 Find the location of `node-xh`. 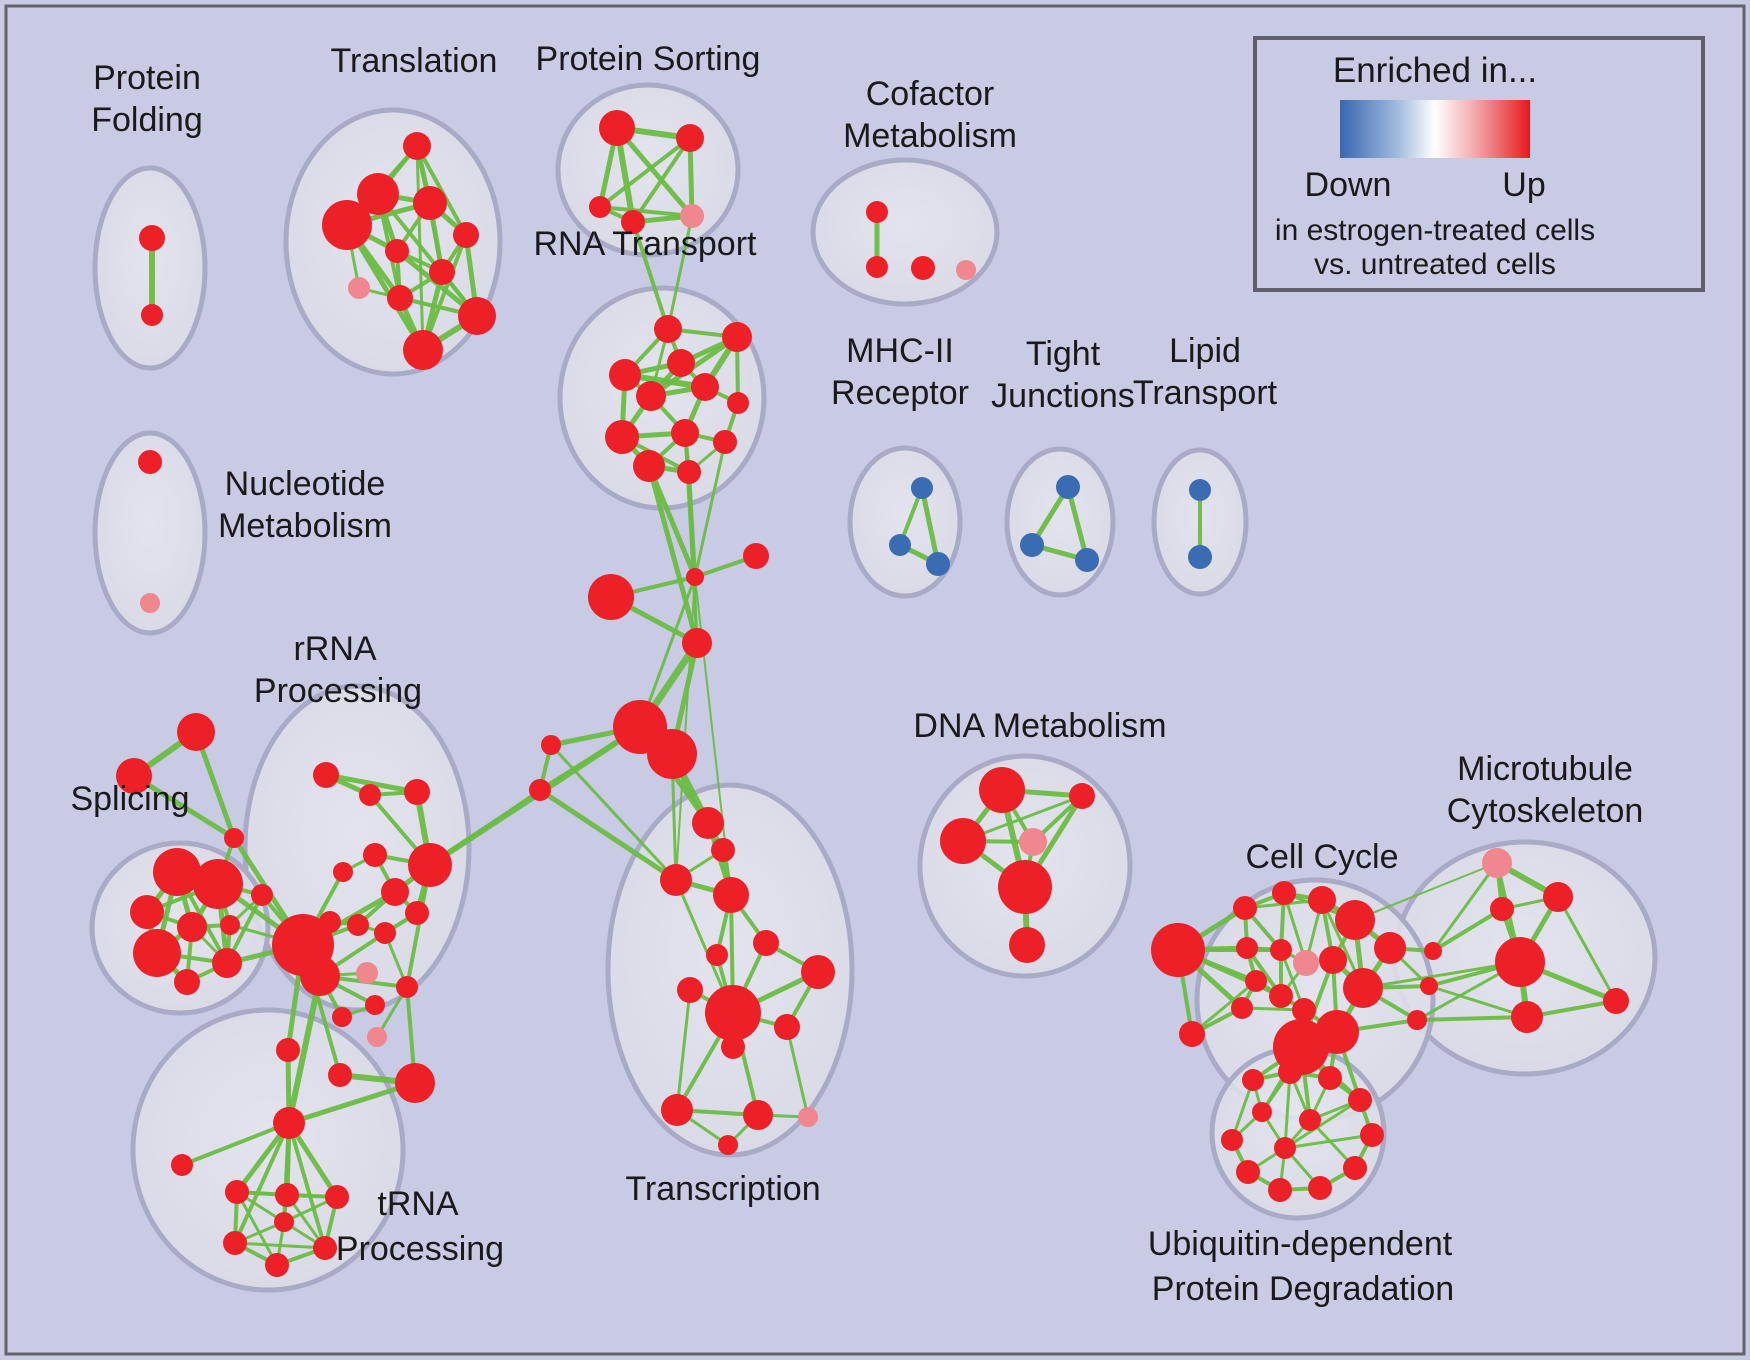

node-xh is located at coordinates (733, 1013).